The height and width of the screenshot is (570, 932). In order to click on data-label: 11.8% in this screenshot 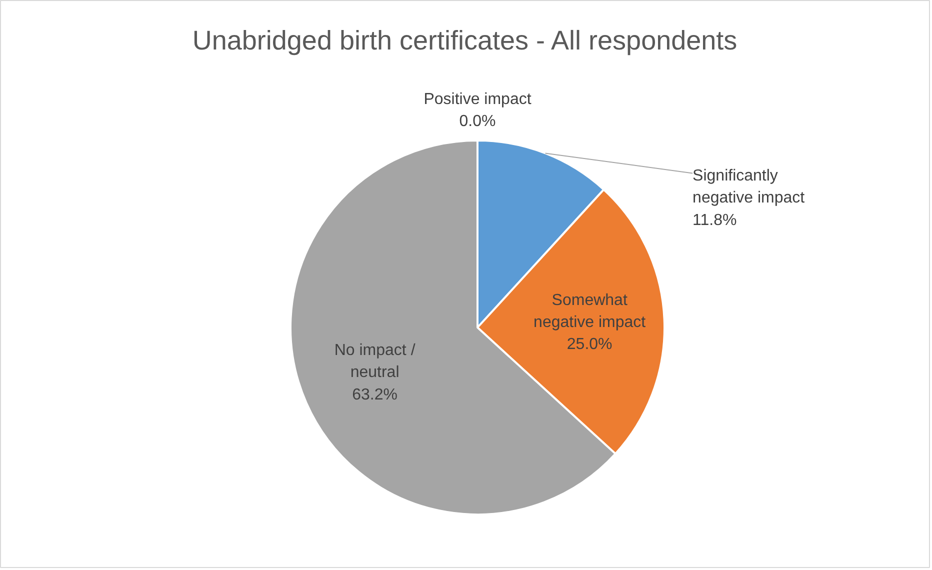, I will do `click(714, 220)`.